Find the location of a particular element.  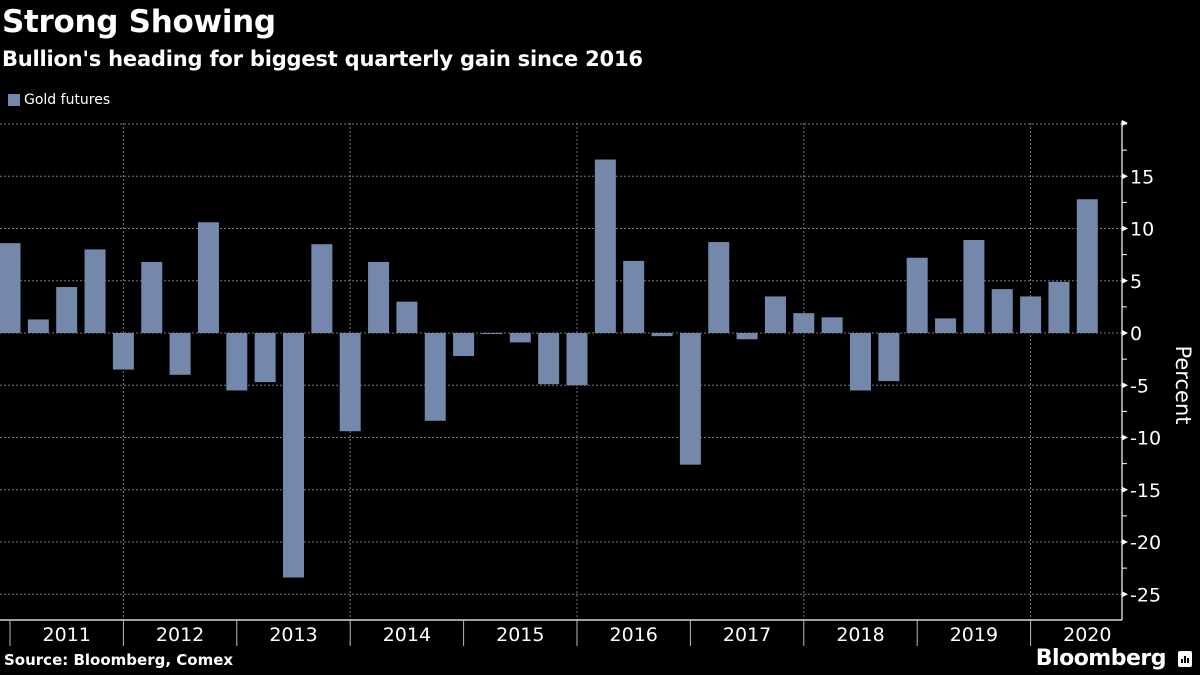

x-tick-label: 2018 is located at coordinates (860, 635).